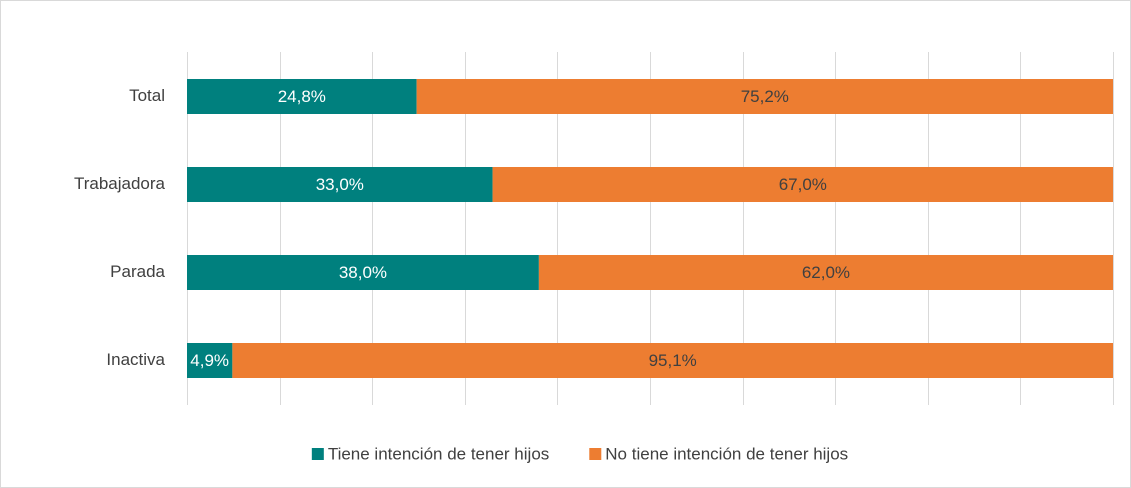  I want to click on y-tick-label: Trabajadora, so click(120, 183).